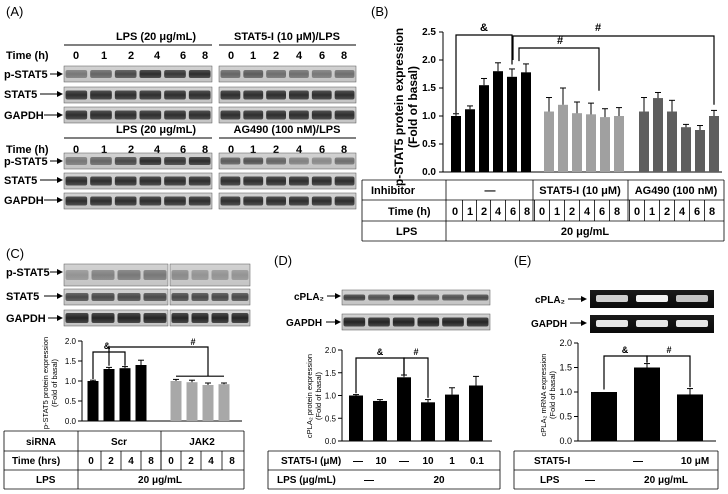  Describe the element at coordinates (331, 396) in the screenshot. I see `y-tick-label: 1.0` at that location.